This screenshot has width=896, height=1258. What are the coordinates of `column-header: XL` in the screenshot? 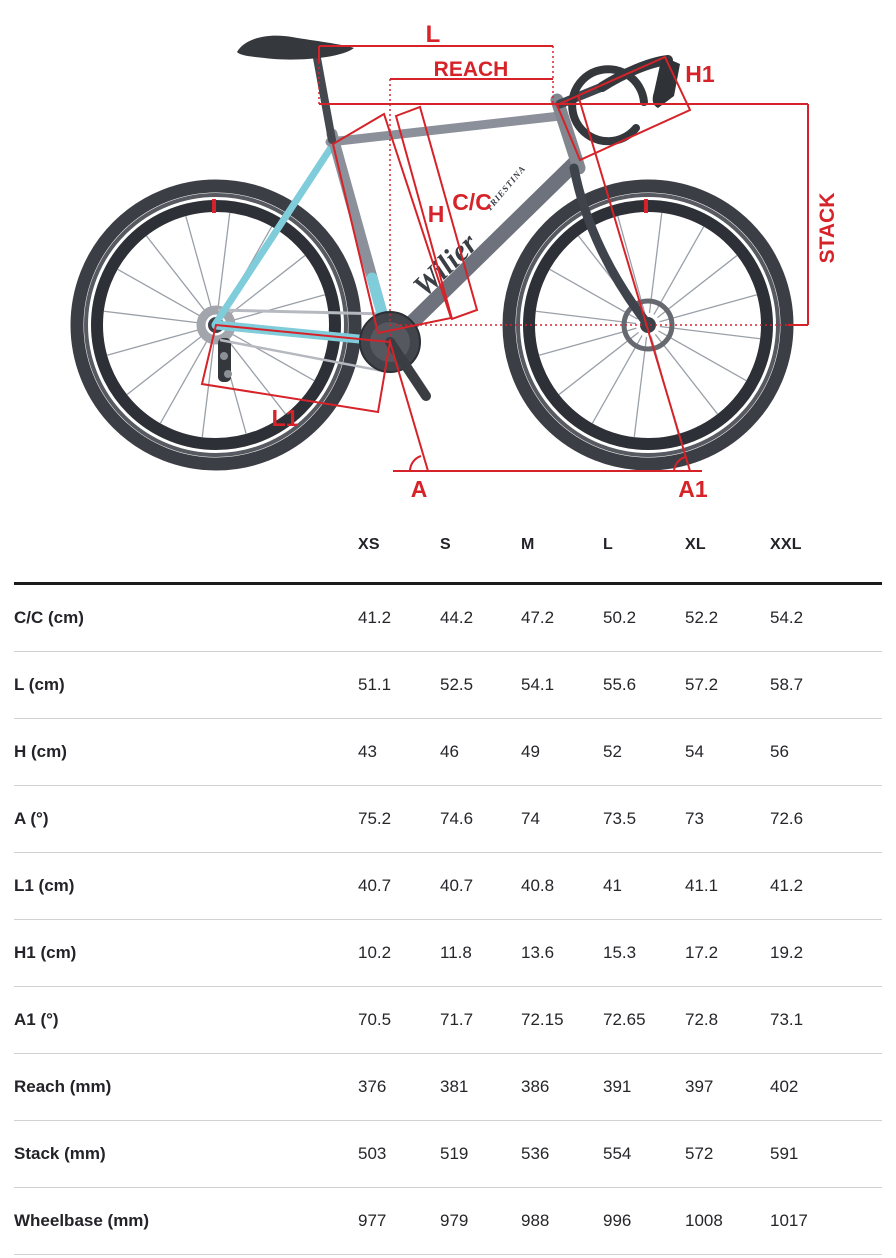 It's located at (695, 544).